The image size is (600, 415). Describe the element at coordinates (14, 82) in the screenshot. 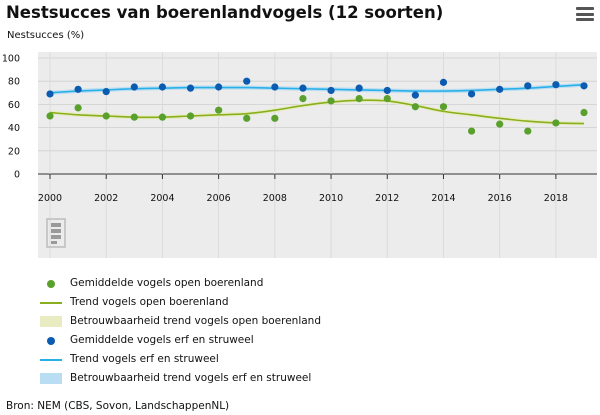

I see `y-tick-label: 80` at that location.